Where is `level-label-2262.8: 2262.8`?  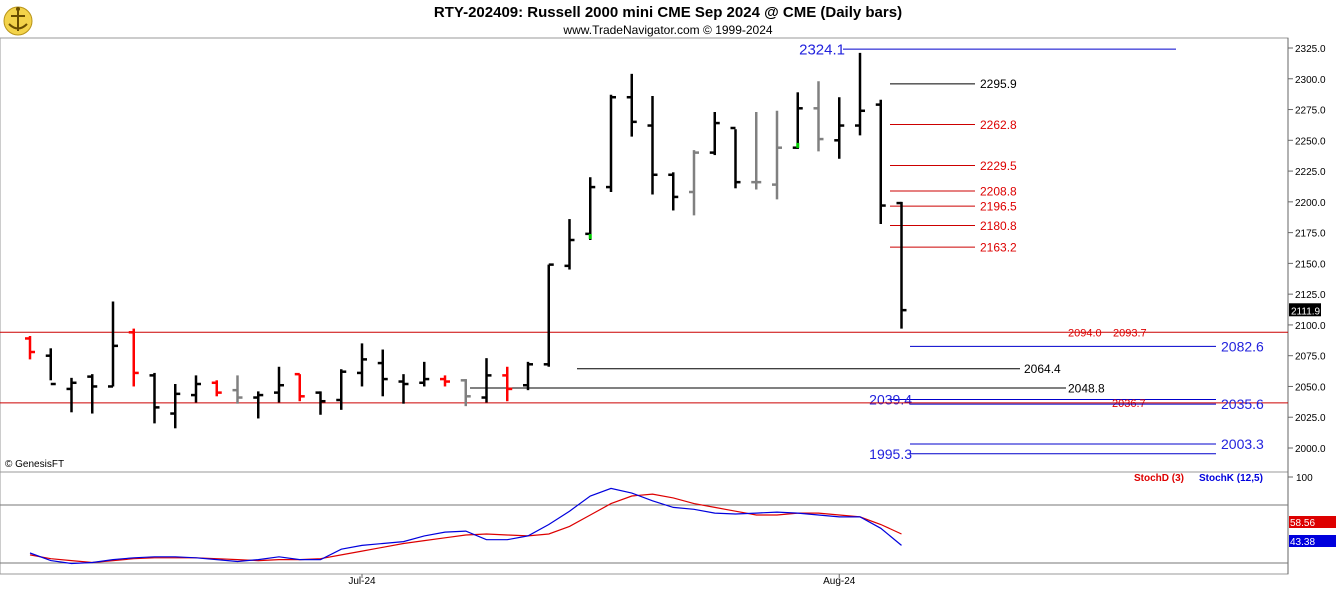
level-label-2262.8: 2262.8 is located at coordinates (998, 125).